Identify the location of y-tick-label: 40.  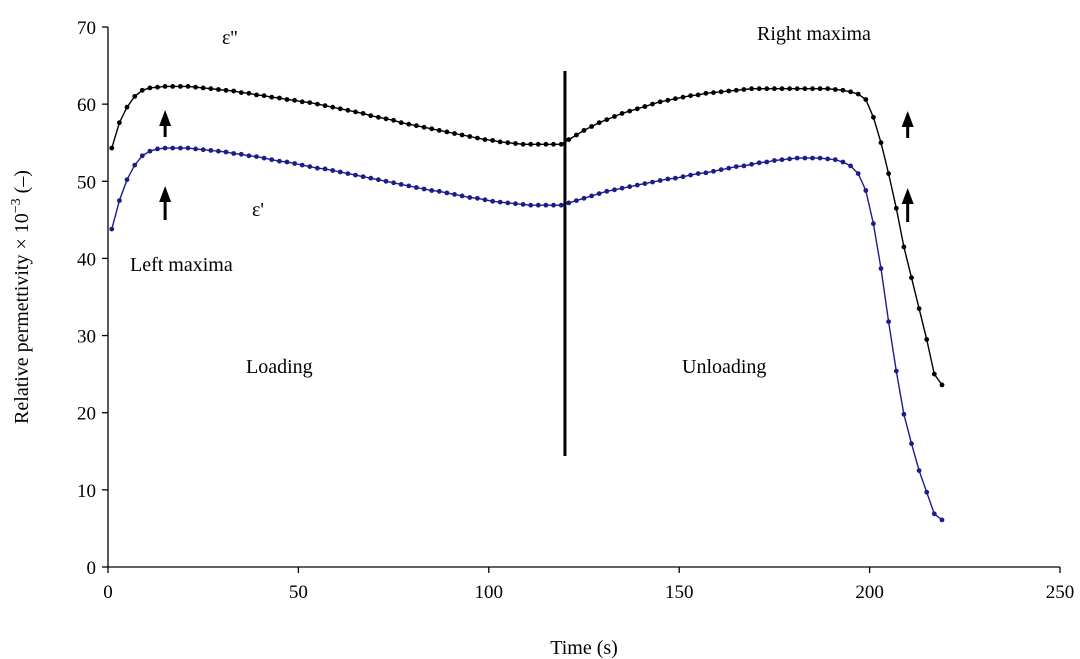
(86, 259).